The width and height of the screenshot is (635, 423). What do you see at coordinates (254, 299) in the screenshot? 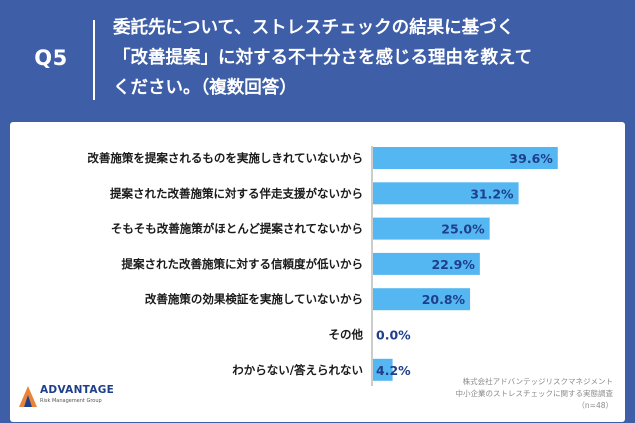
I see `category-label: 改善施策の効果検証を実施していないから` at bounding box center [254, 299].